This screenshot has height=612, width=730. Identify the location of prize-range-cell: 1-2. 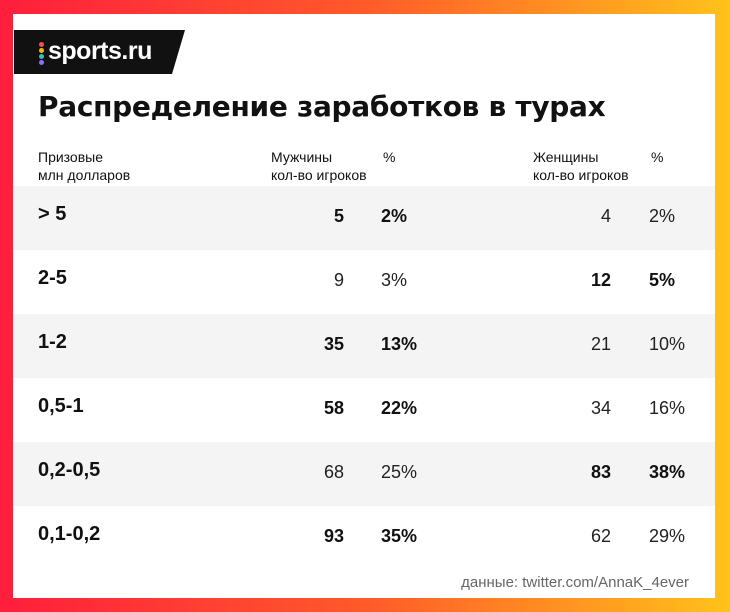
(52, 342).